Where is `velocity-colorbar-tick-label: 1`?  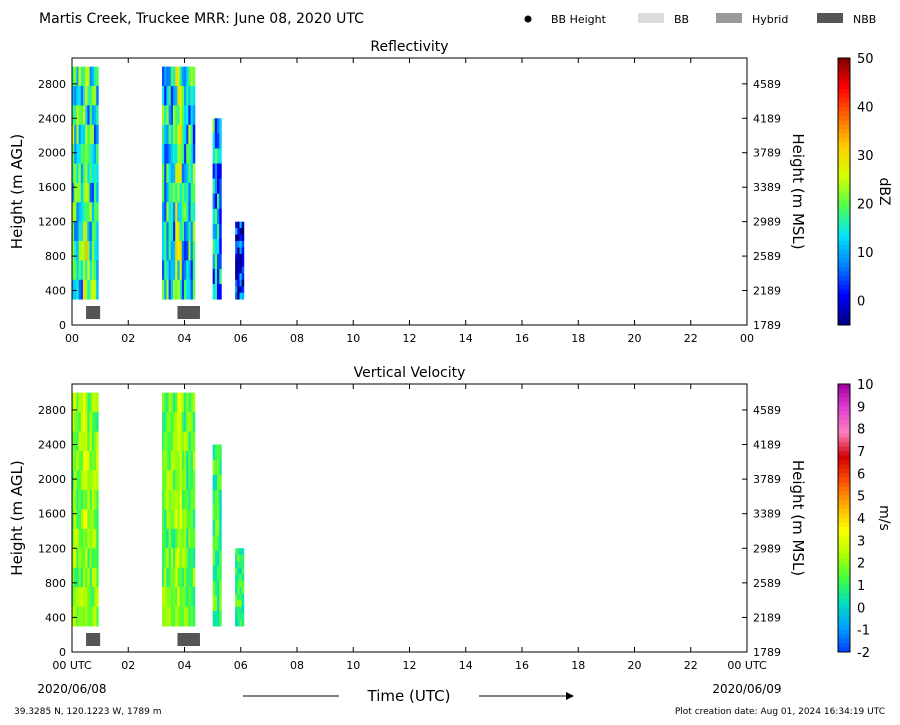 velocity-colorbar-tick-label: 1 is located at coordinates (861, 586).